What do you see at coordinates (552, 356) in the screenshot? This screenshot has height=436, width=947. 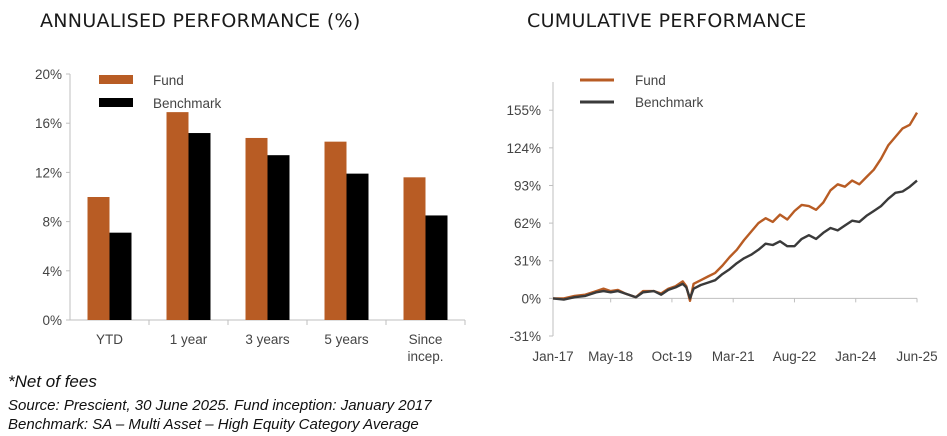 I see `line-x-tick-label: Jan-17` at bounding box center [552, 356].